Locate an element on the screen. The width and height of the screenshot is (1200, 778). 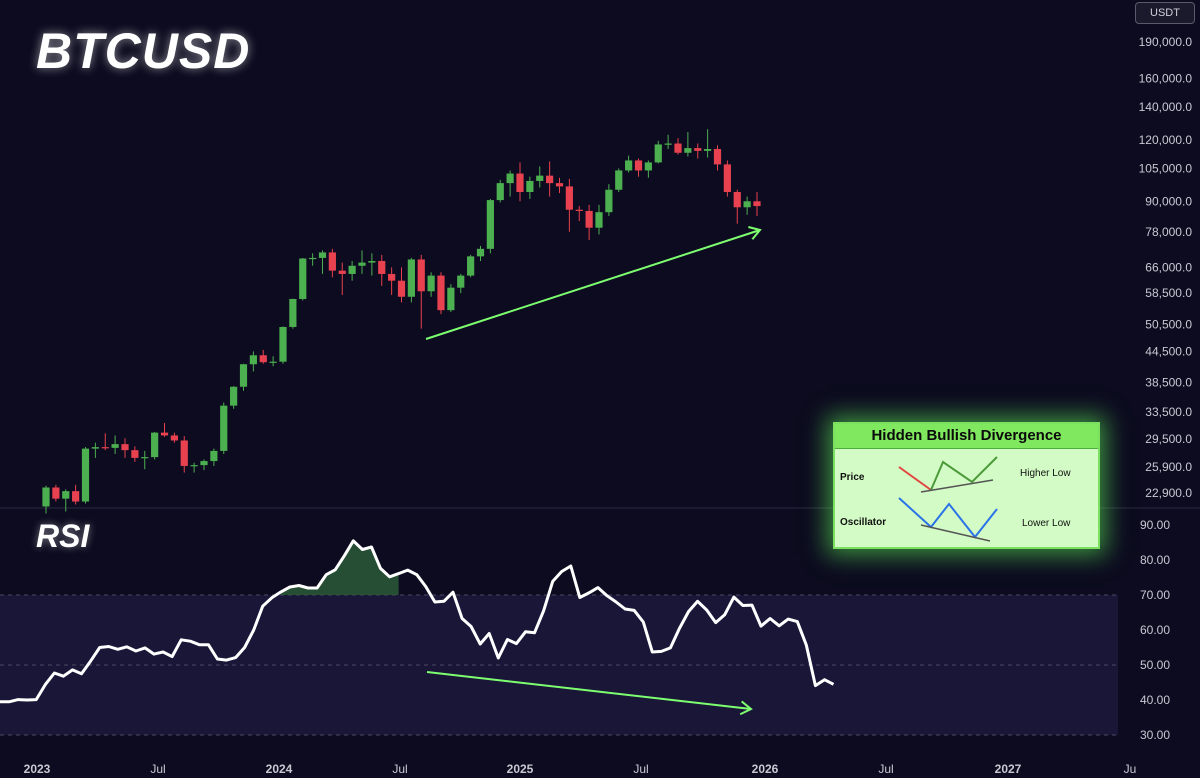
time-axis-label: 2026 is located at coordinates (765, 769).